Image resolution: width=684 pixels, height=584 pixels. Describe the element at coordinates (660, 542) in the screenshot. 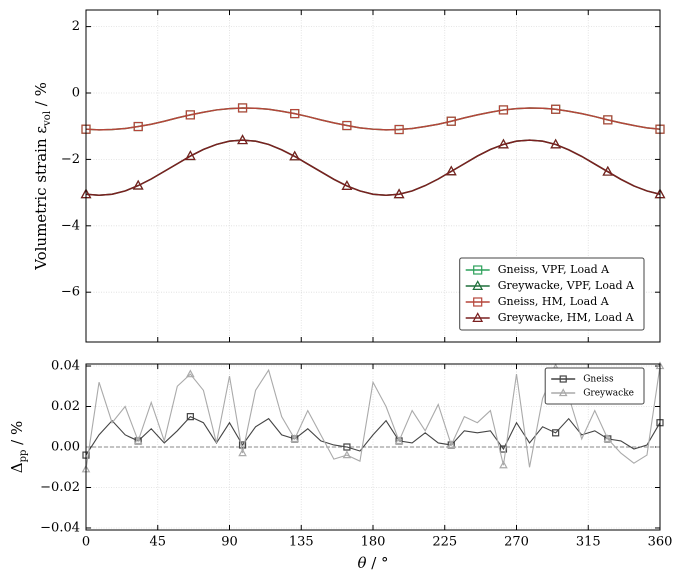

I see `x-tick-label: 360` at that location.